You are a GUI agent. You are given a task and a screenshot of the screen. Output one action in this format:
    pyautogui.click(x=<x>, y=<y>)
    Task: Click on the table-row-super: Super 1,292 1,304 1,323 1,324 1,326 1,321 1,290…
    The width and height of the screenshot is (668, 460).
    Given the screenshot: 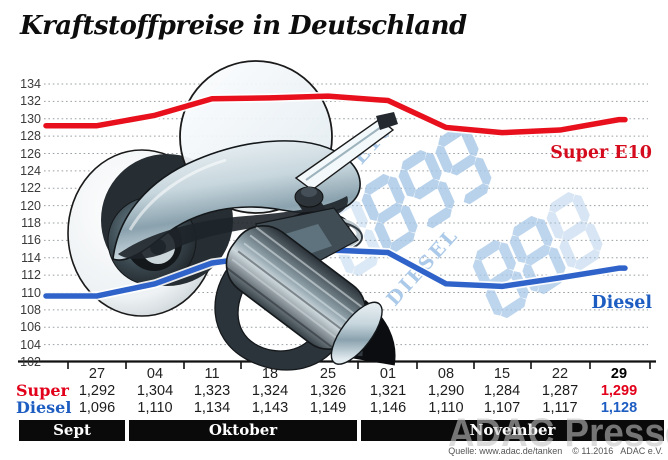 What is the action you would take?
    pyautogui.click(x=334, y=390)
    